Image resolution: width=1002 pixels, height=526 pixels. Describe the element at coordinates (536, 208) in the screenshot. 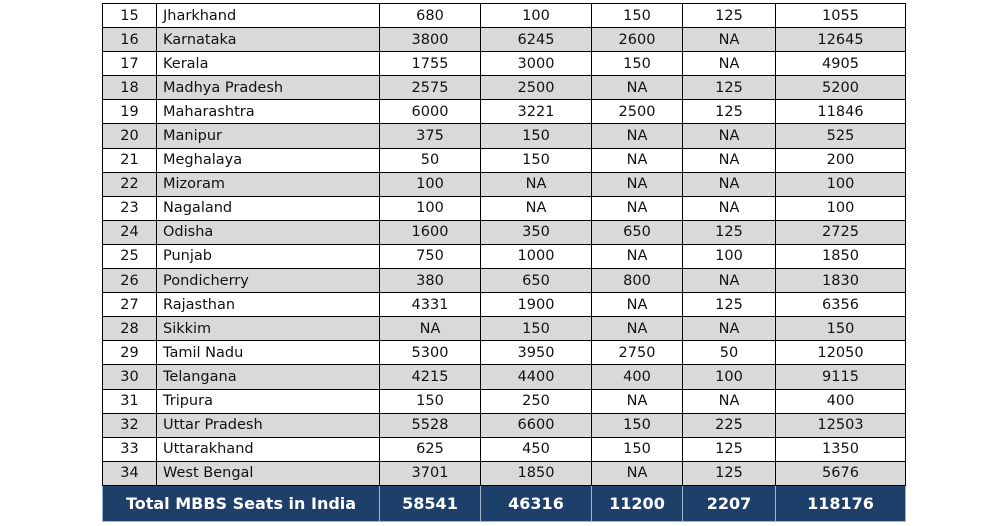

I see `col2-cell: NA` at that location.